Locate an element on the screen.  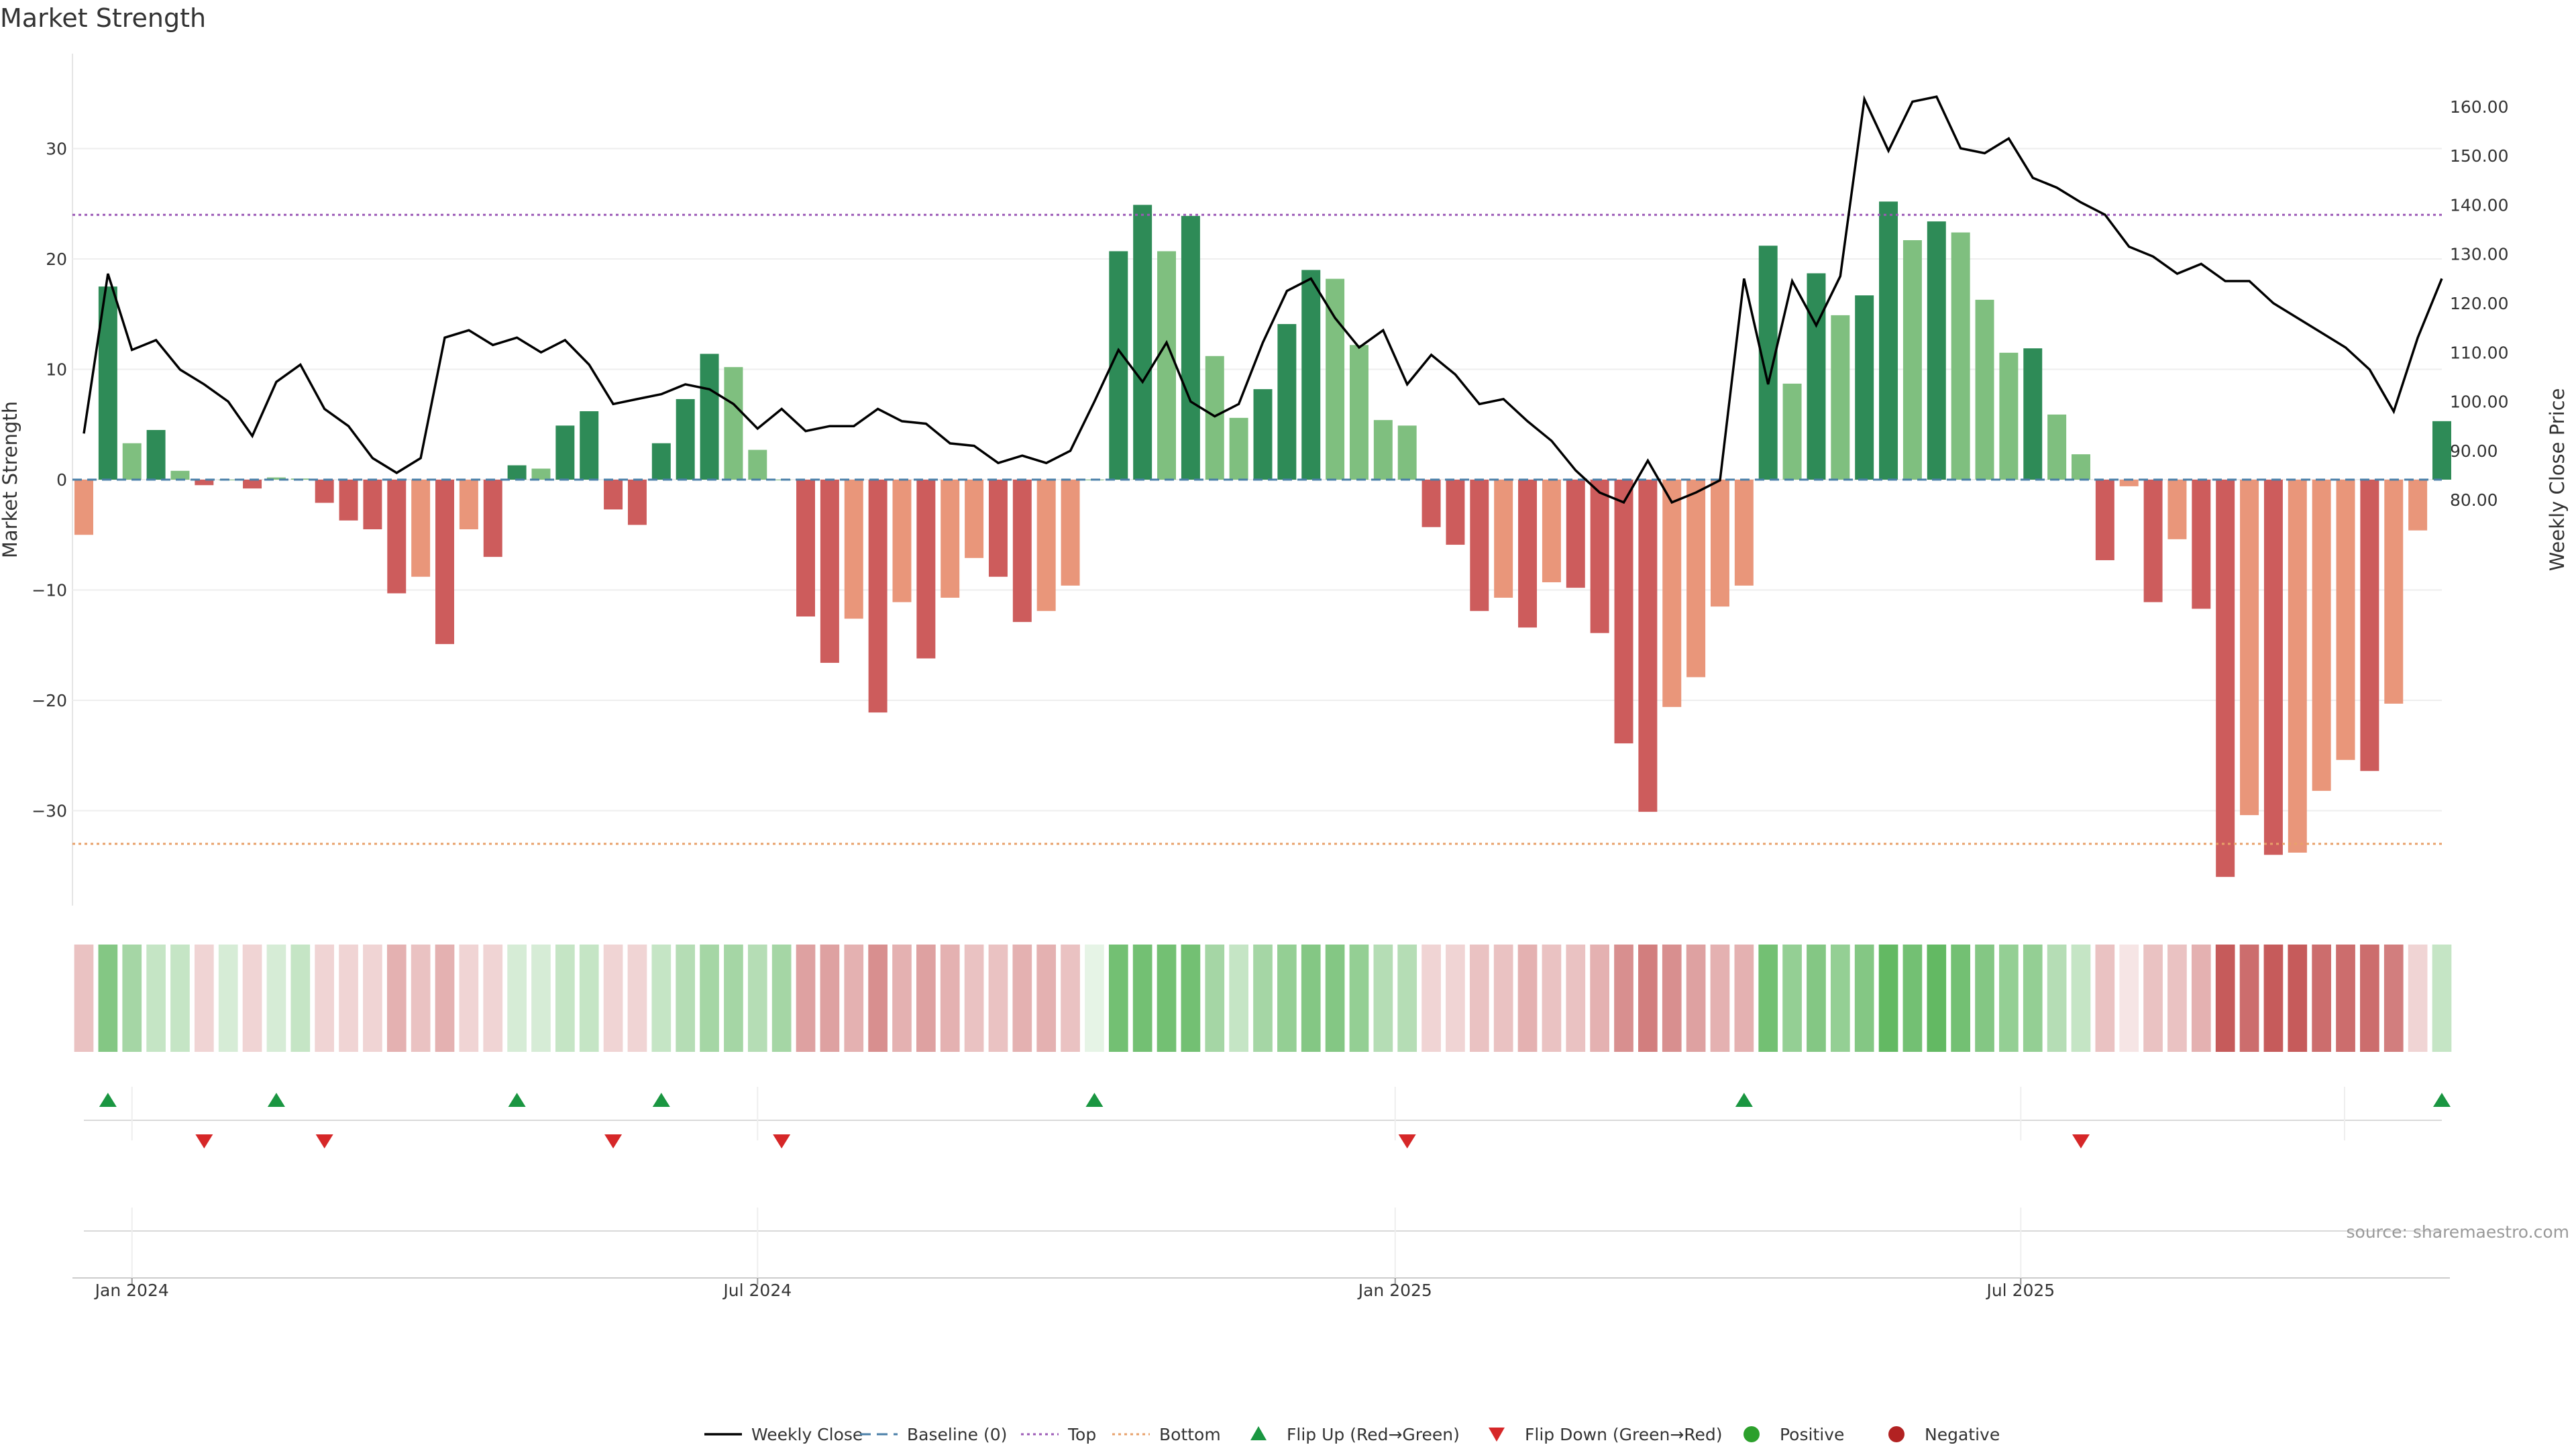
legend-label: Flip Down (Green→Red) is located at coordinates (1624, 1434).